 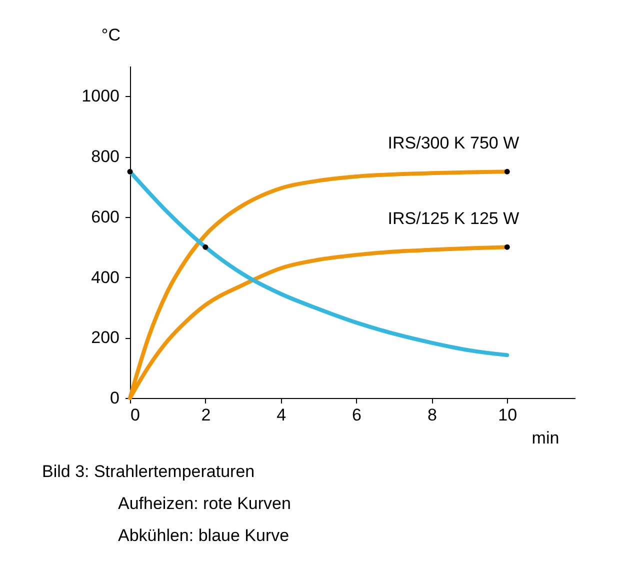 What do you see at coordinates (110, 35) in the screenshot?
I see `y-axis-title: °C` at bounding box center [110, 35].